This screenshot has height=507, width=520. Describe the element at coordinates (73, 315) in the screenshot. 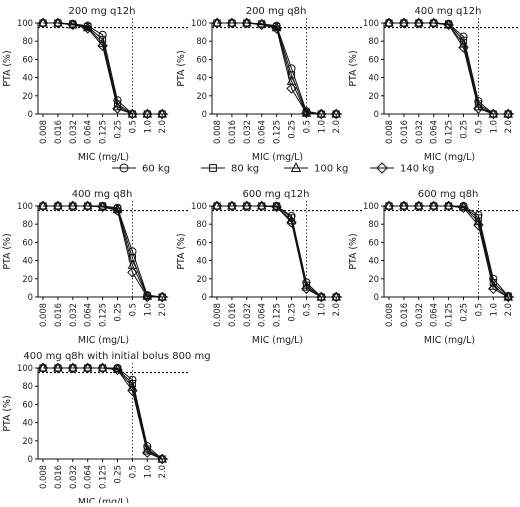

I see `x-tick-label: 0.032` at that location.